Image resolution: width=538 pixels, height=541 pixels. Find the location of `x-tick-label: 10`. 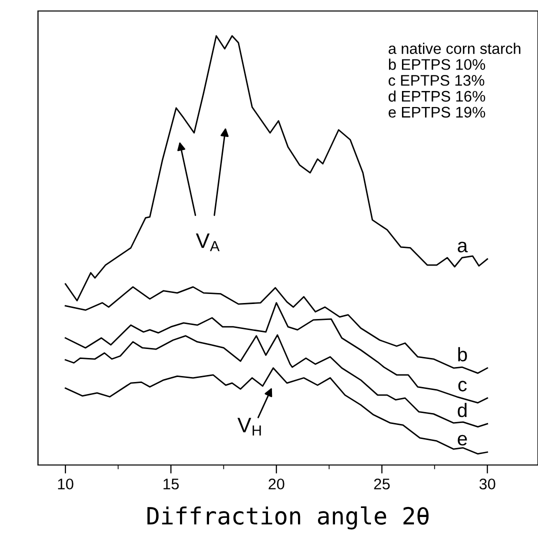

x-tick-label: 10 is located at coordinates (66, 484).